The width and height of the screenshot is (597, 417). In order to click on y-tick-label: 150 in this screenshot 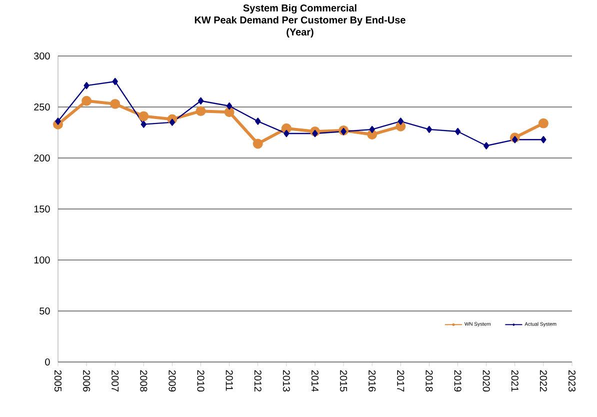, I will do `click(42, 209)`.